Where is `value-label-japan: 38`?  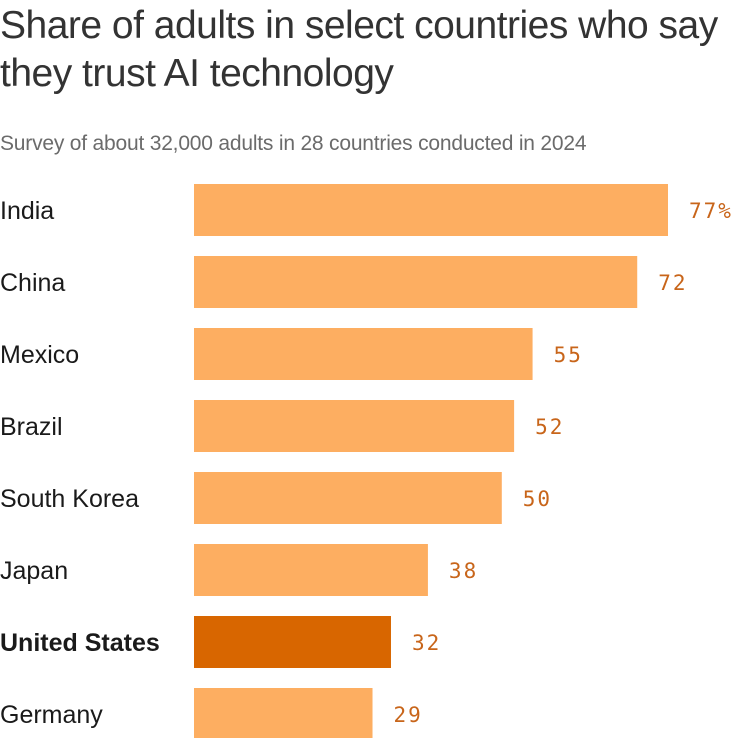
value-label-japan: 38 is located at coordinates (463, 571).